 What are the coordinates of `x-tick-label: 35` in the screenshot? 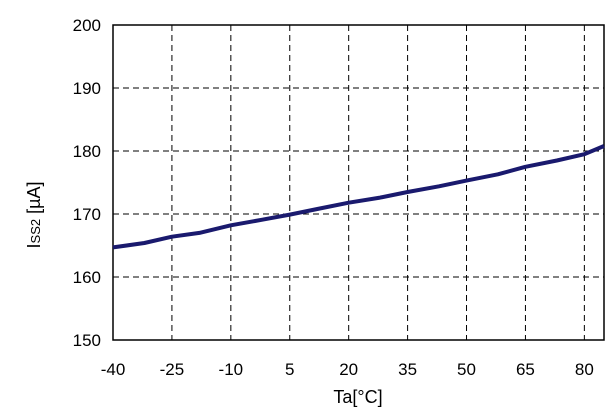 It's located at (407, 369).